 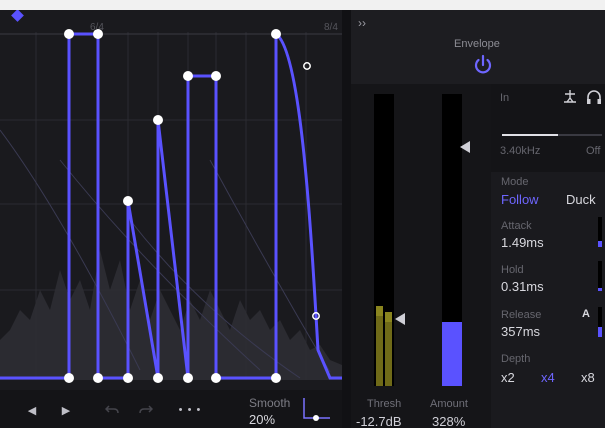 I want to click on amount-pointer, so click(x=465, y=147).